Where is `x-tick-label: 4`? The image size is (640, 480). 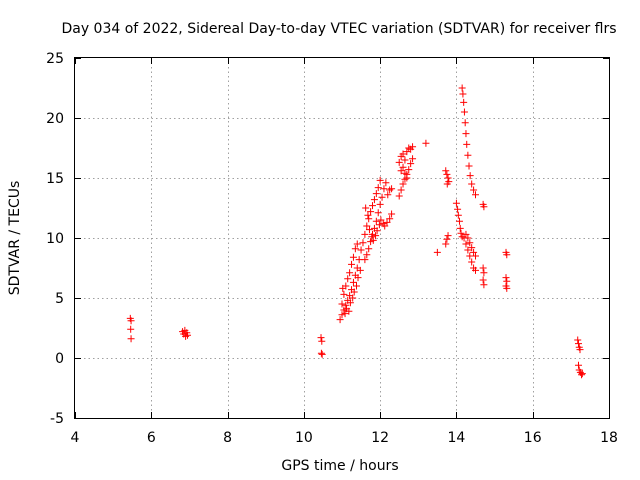
x-tick-label: 4 is located at coordinates (75, 438).